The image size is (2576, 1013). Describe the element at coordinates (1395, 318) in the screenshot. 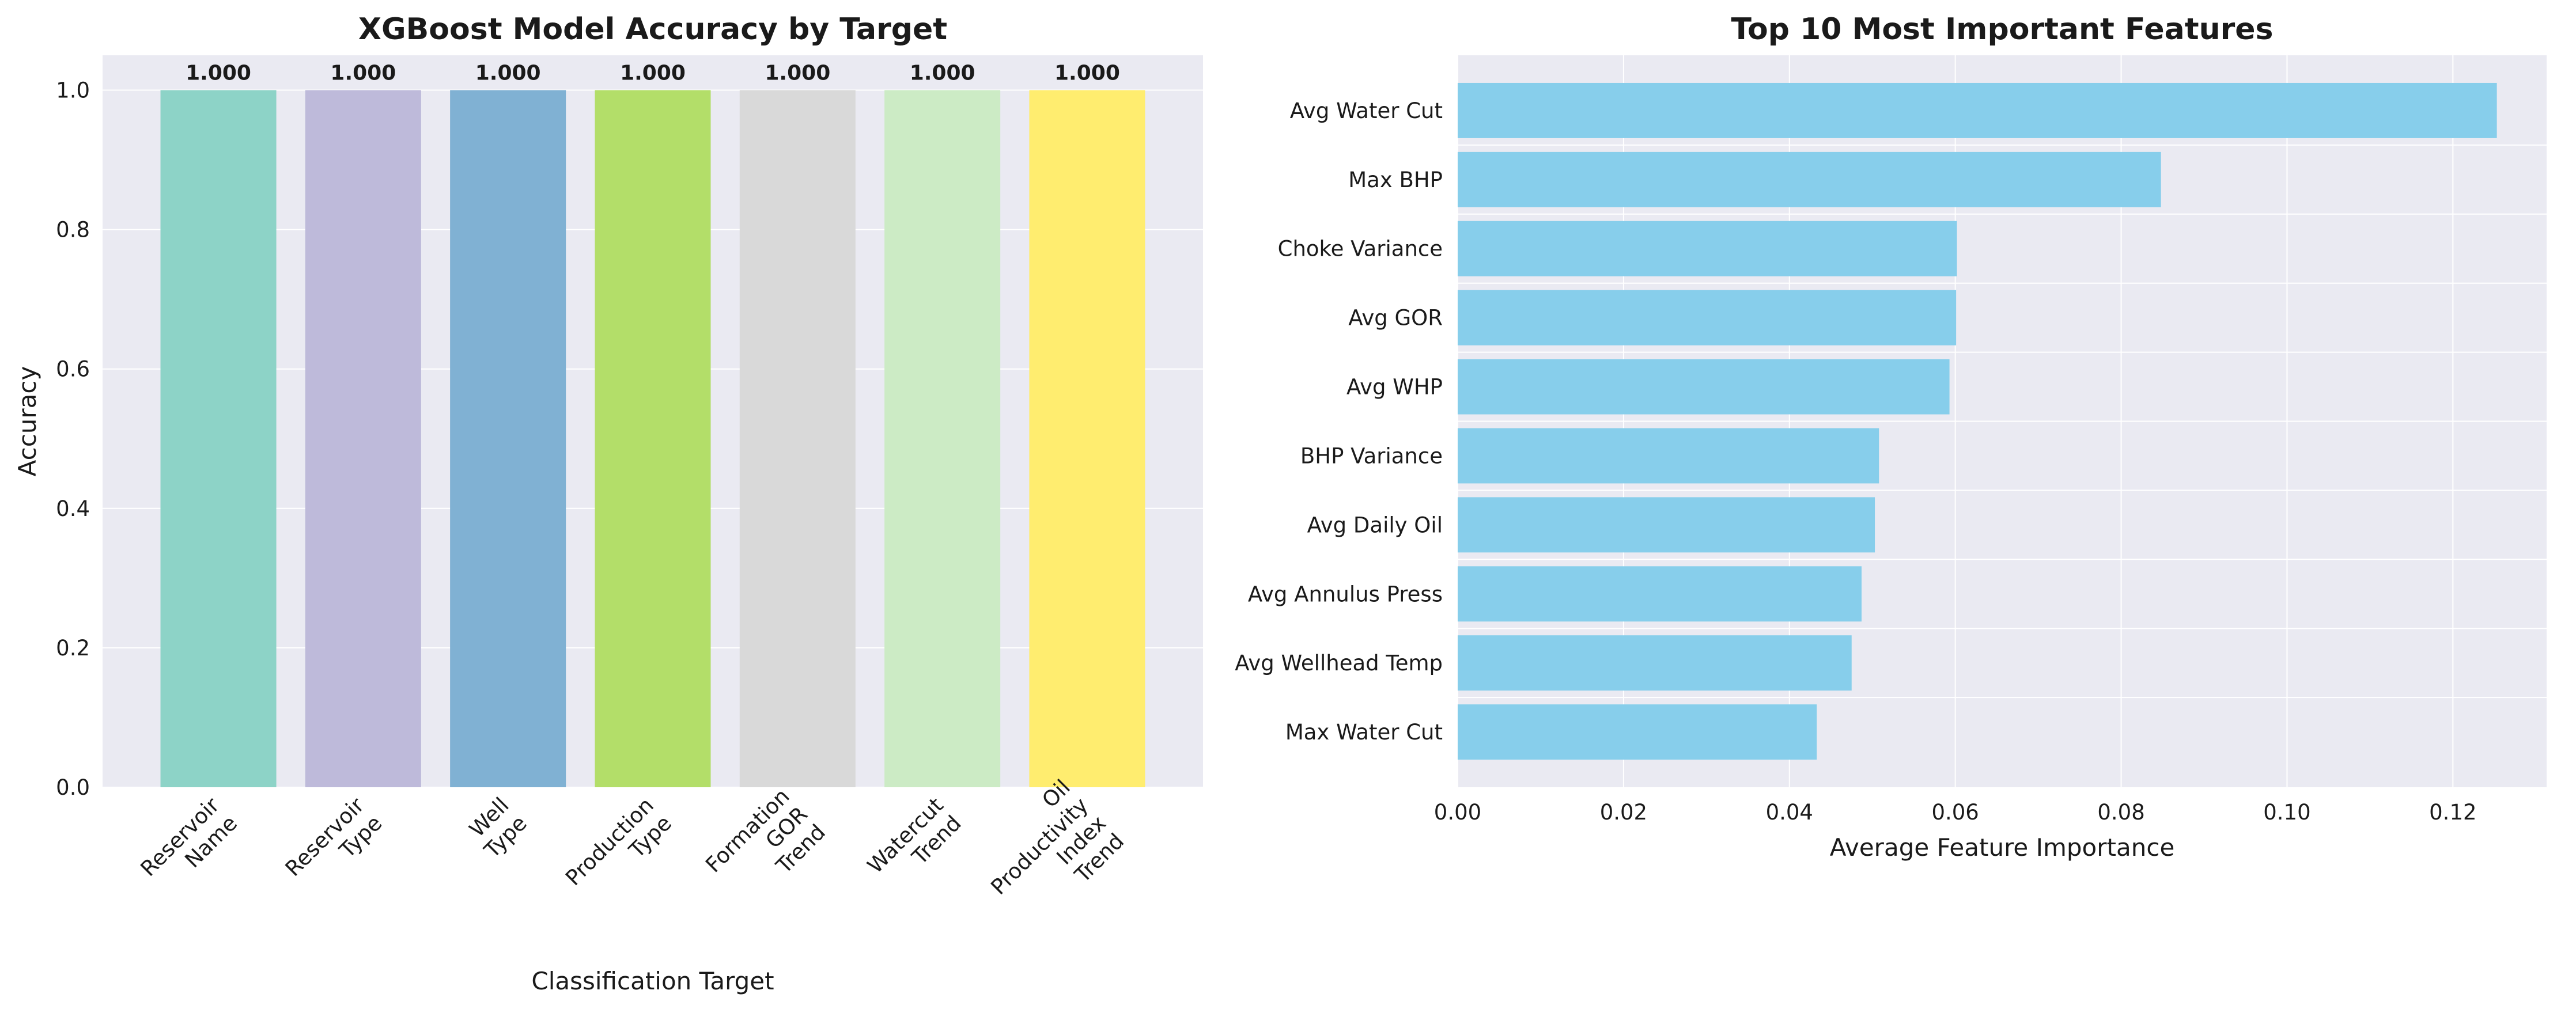

I see `importance-feature-label: Avg GOR` at that location.